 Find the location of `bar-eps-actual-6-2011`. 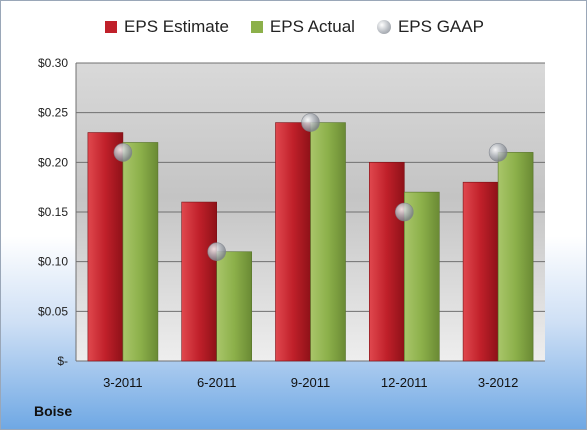

bar-eps-actual-6-2011 is located at coordinates (234, 306).